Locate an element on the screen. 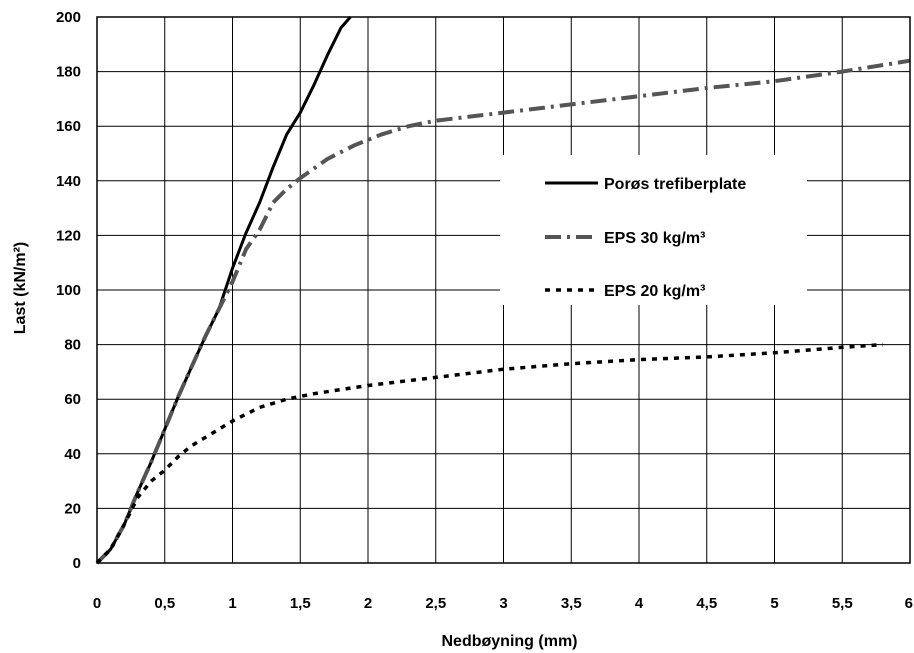 The width and height of the screenshot is (914, 653). x-tick-label: 4 is located at coordinates (639, 603).